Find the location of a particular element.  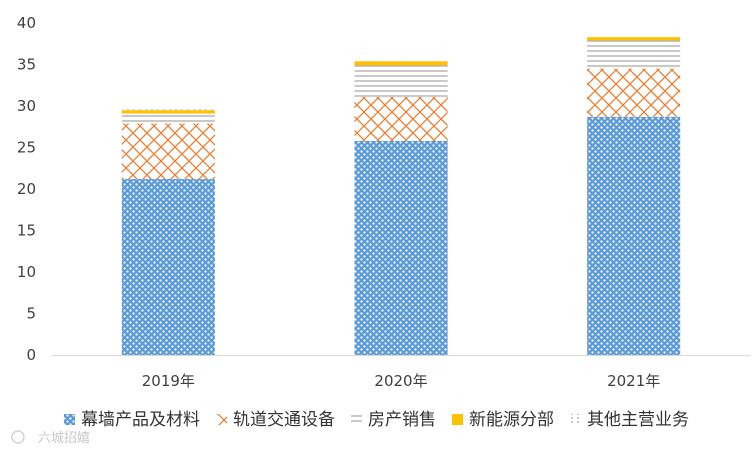

legend-item: 房产销售 is located at coordinates (393, 420).